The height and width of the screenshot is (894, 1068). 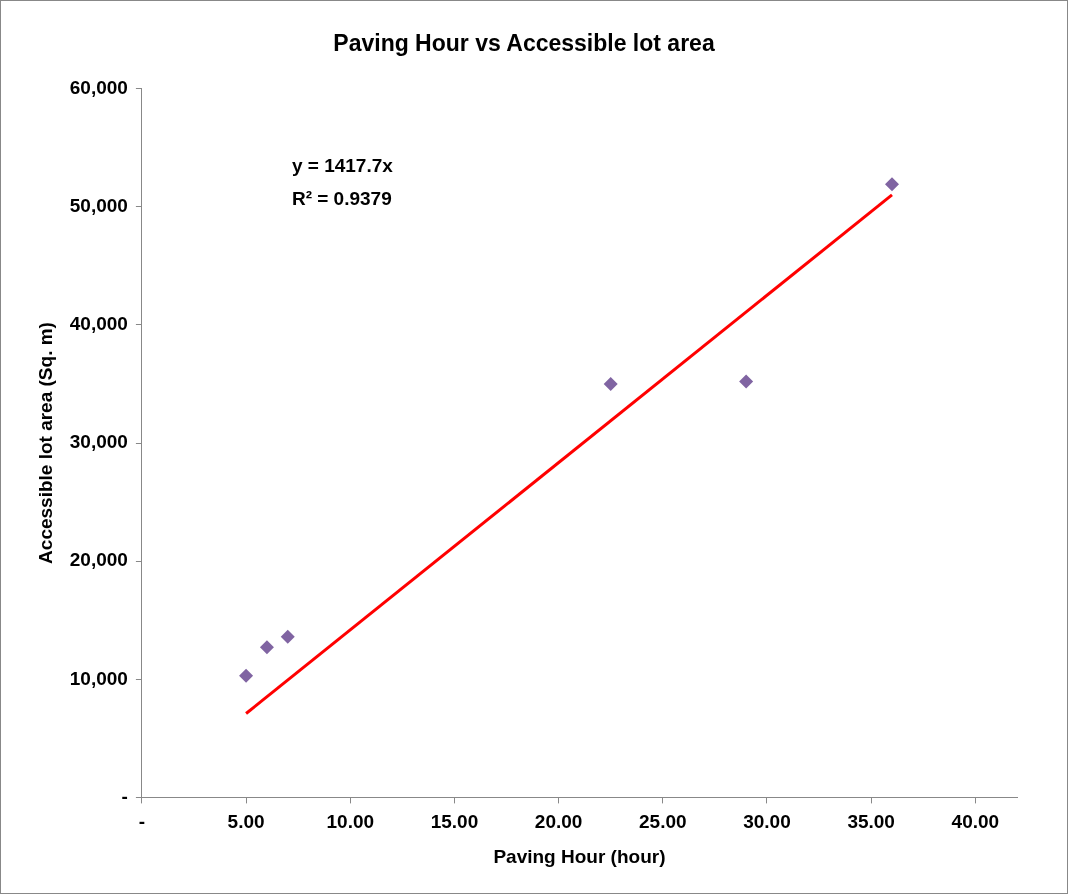 What do you see at coordinates (663, 822) in the screenshot?
I see `x-tick-label: 25.00` at bounding box center [663, 822].